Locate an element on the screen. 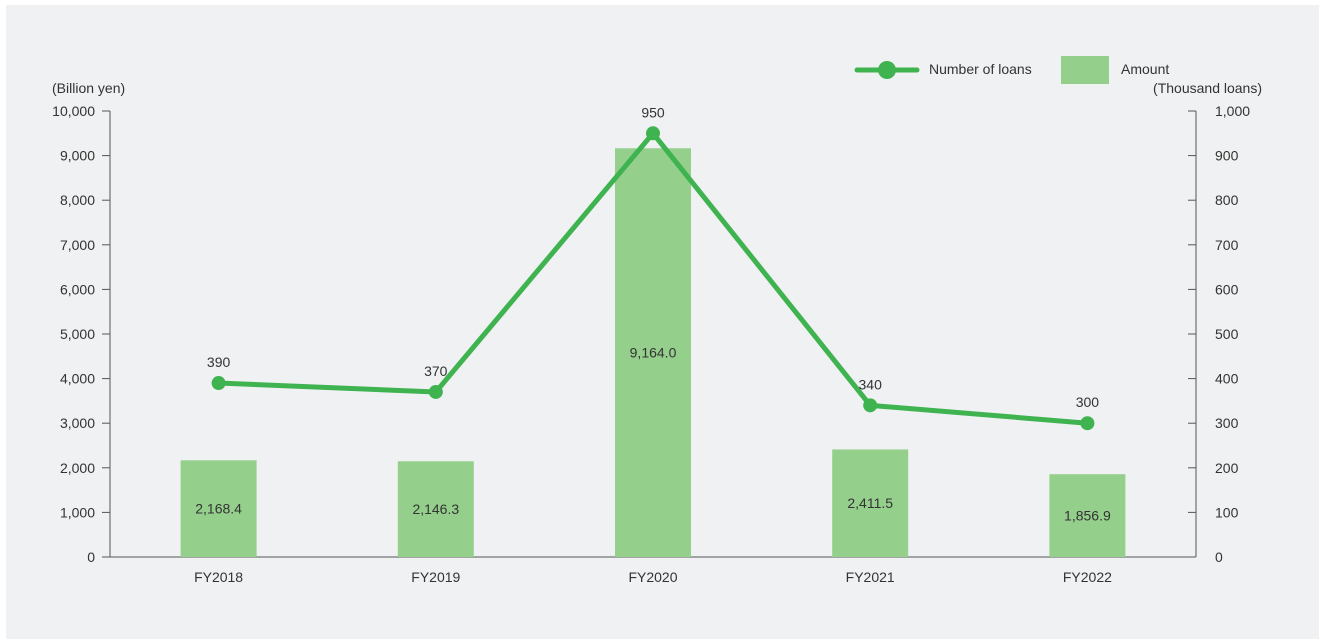  y-right-tick-label: 100 is located at coordinates (1227, 512).